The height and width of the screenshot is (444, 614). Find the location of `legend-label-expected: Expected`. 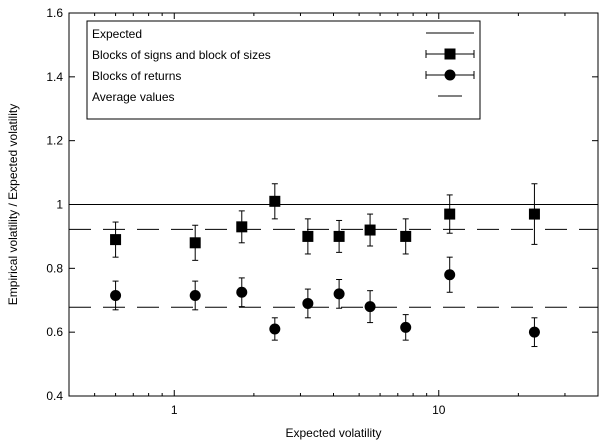

legend-label-expected: Expected is located at coordinates (117, 34).